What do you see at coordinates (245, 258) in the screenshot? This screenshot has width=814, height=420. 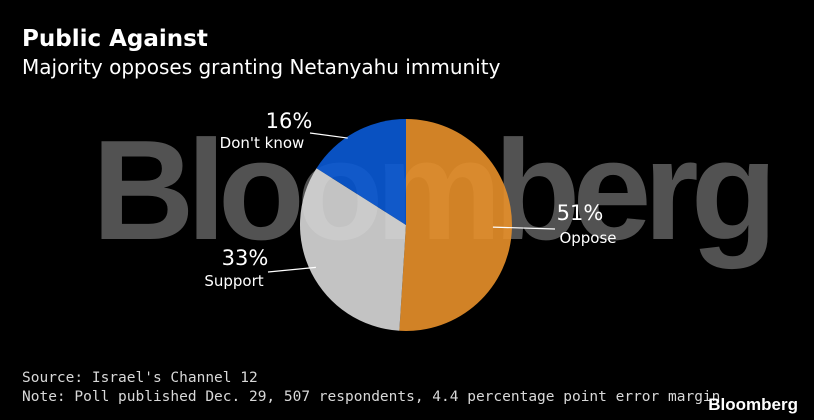 I see `slice-value-label: 33%` at bounding box center [245, 258].